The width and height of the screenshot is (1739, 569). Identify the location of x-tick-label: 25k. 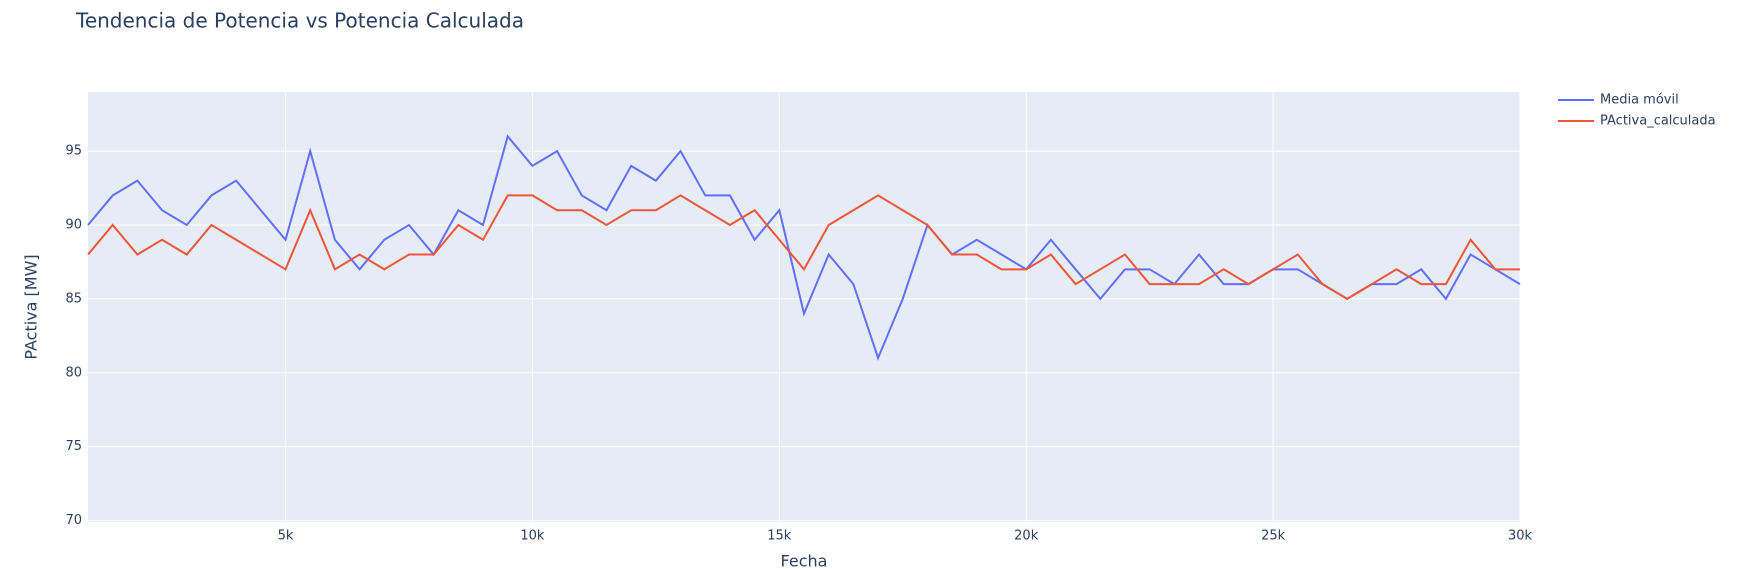
(1273, 536).